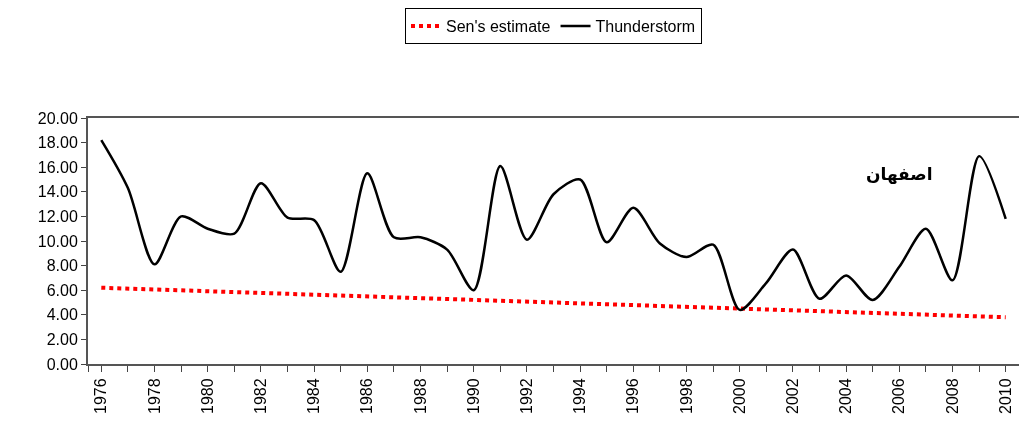 This screenshot has height=426, width=1027. What do you see at coordinates (498, 27) in the screenshot?
I see `legend-label: Sen's estimate` at bounding box center [498, 27].